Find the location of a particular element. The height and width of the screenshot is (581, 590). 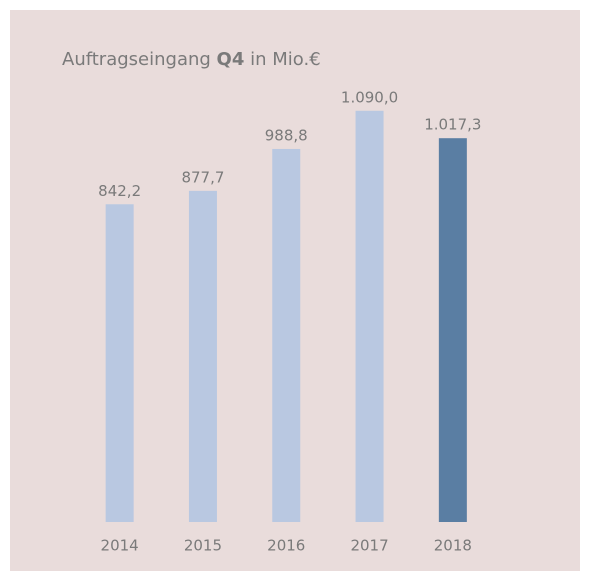

x-tick-label: 2014 is located at coordinates (120, 546).